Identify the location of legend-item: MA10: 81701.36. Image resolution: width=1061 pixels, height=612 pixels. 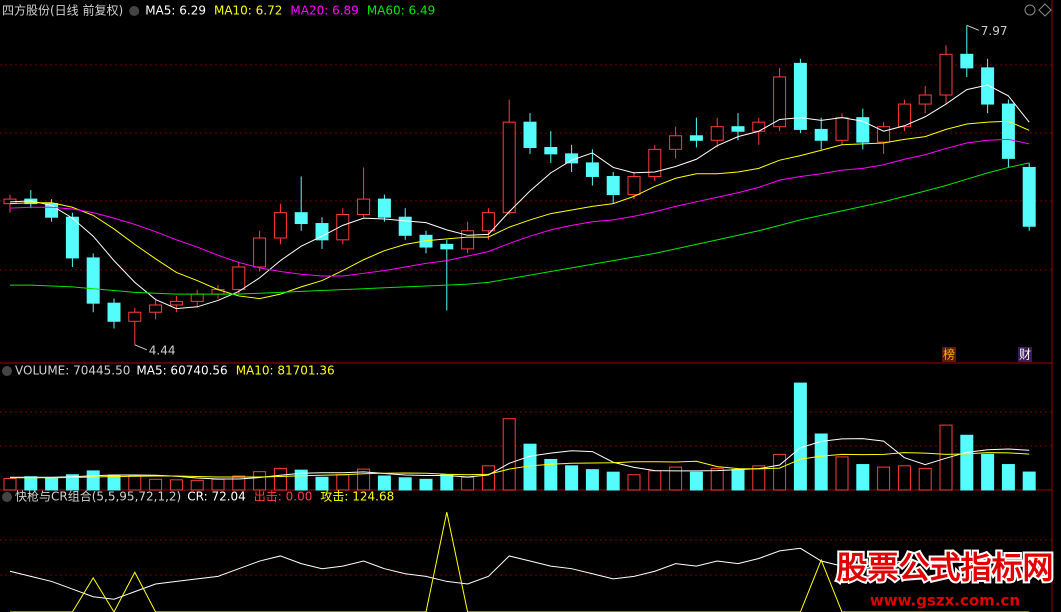
(285, 371).